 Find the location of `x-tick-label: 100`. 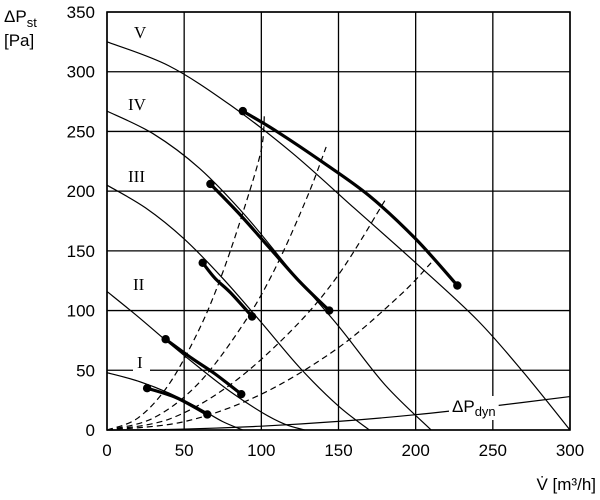

x-tick-label: 100 is located at coordinates (261, 450).